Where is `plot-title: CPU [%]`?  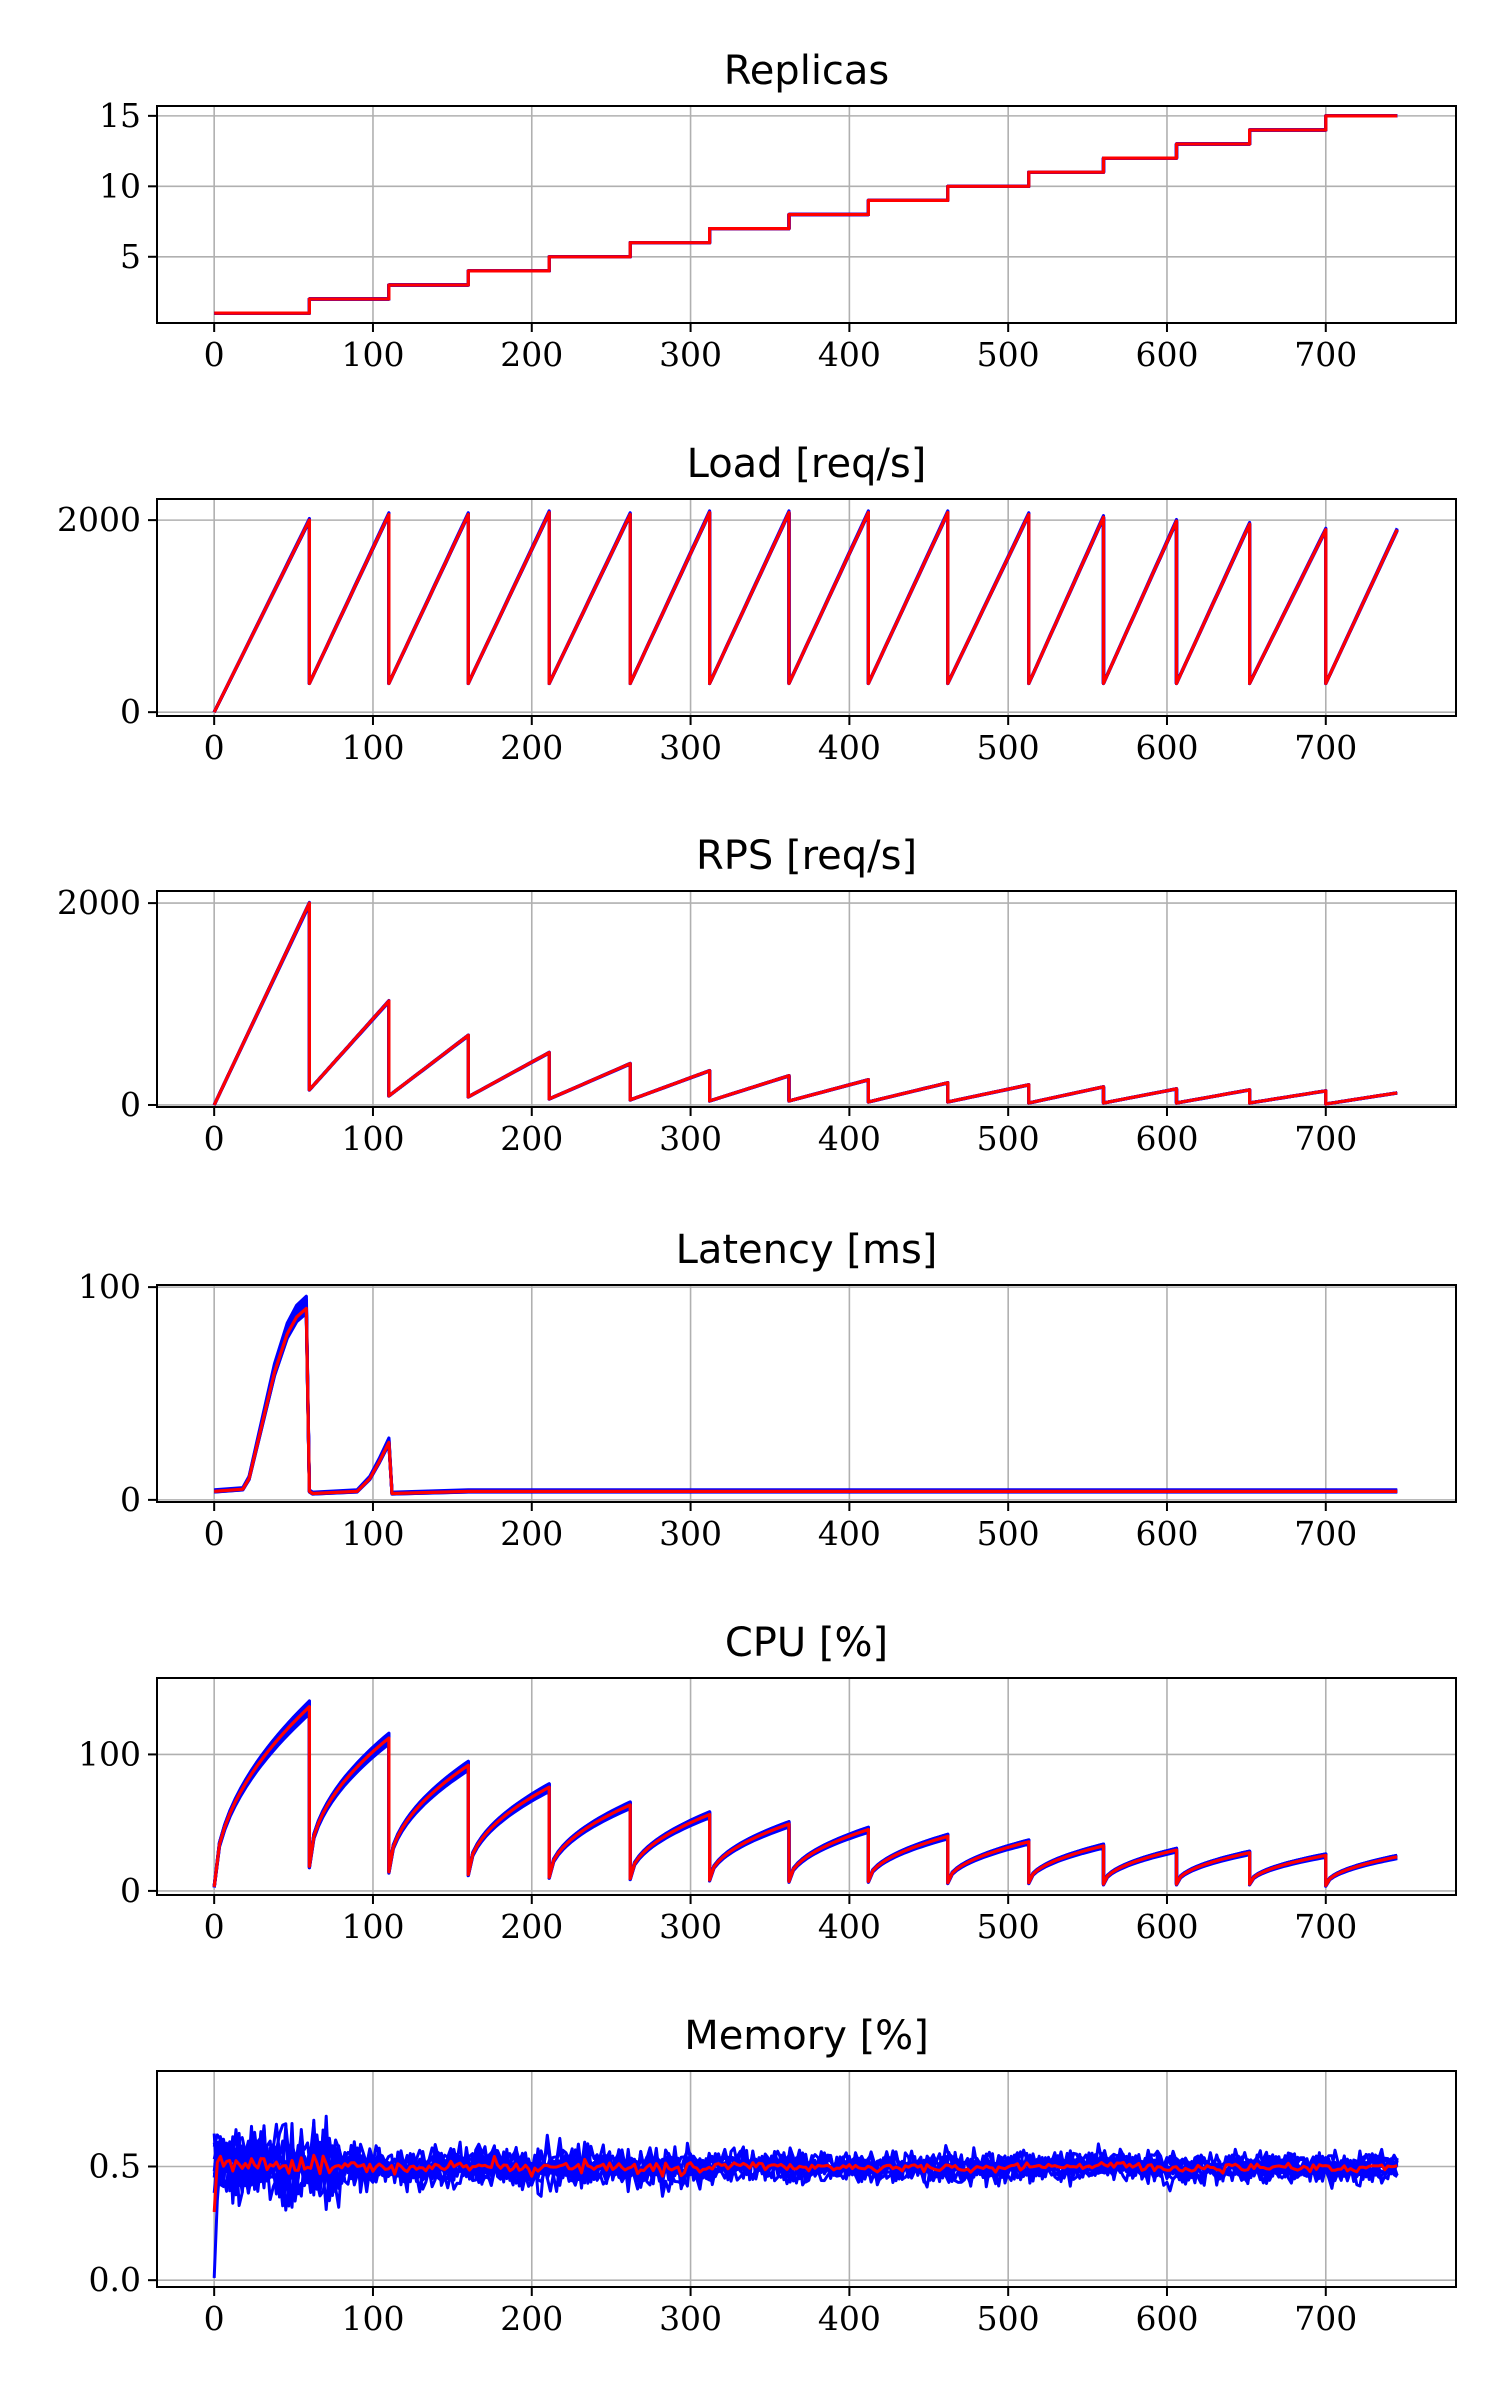 plot-title: CPU [%] is located at coordinates (806, 1643).